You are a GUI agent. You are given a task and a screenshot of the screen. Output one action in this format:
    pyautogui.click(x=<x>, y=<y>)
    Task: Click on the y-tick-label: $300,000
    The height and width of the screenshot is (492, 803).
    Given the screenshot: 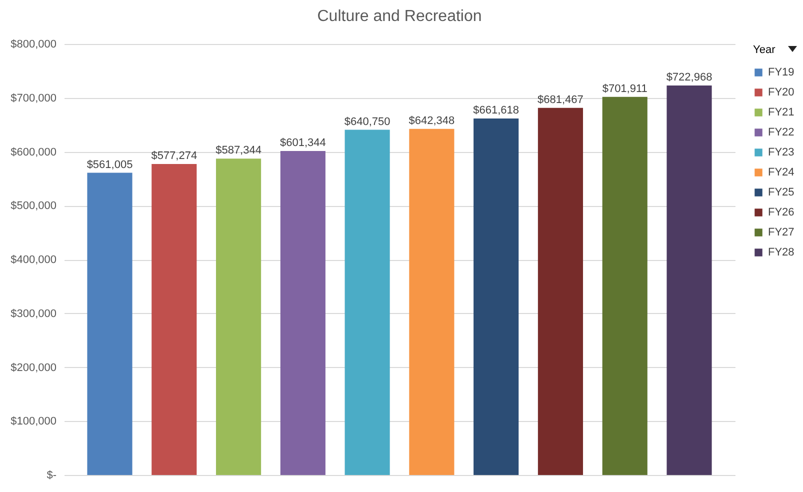 What is the action you would take?
    pyautogui.click(x=33, y=314)
    